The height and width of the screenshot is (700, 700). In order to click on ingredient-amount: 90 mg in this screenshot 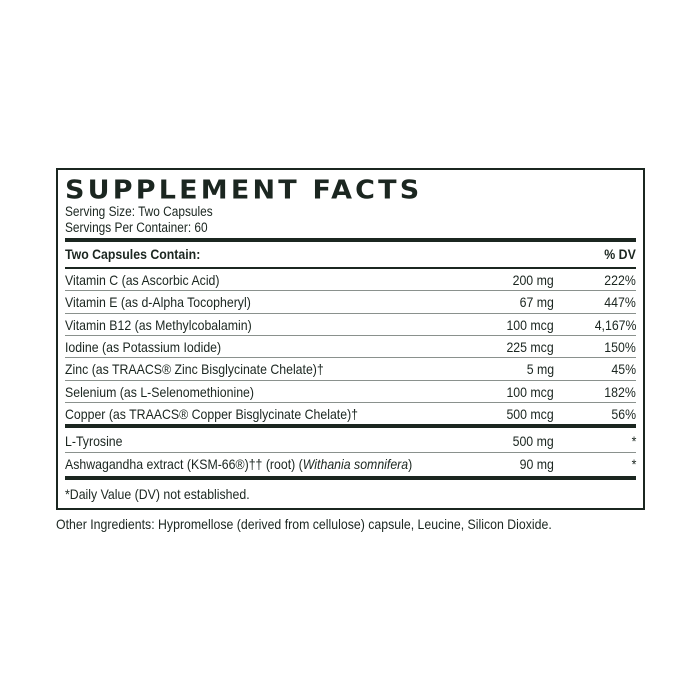, I will do `click(536, 464)`.